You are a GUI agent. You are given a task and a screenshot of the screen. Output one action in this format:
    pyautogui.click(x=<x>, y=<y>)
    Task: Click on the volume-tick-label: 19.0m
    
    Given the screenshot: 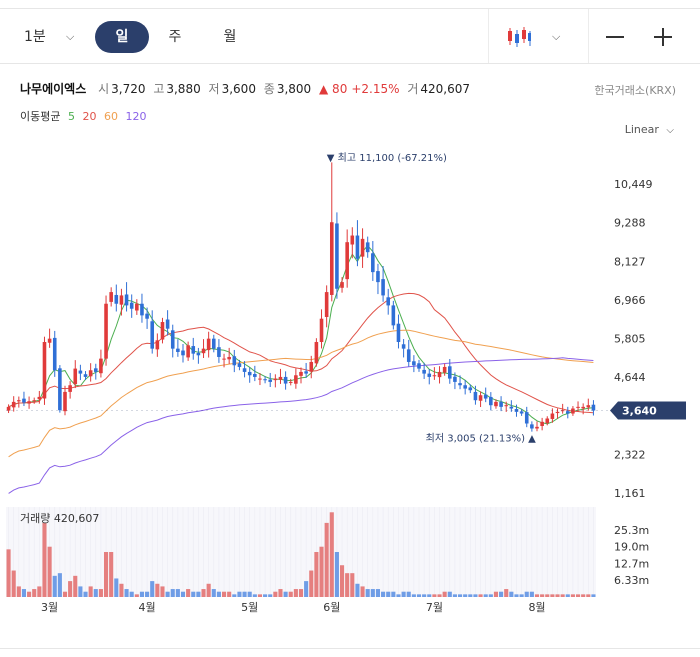 What is the action you would take?
    pyautogui.click(x=631, y=547)
    